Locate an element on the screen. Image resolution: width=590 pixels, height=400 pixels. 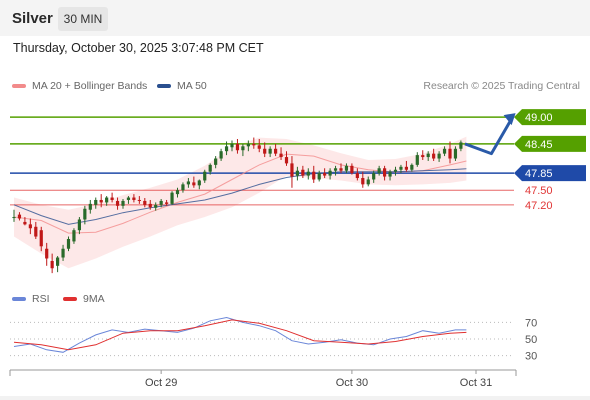
level-tag-47.50: 47.50 is located at coordinates (539, 191).